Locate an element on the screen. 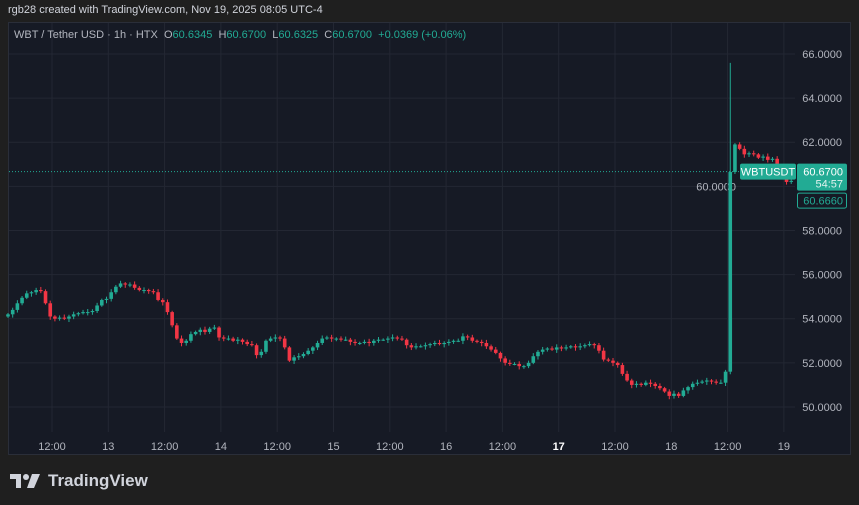 The width and height of the screenshot is (859, 505). low-value: 60.6325 is located at coordinates (298, 35).